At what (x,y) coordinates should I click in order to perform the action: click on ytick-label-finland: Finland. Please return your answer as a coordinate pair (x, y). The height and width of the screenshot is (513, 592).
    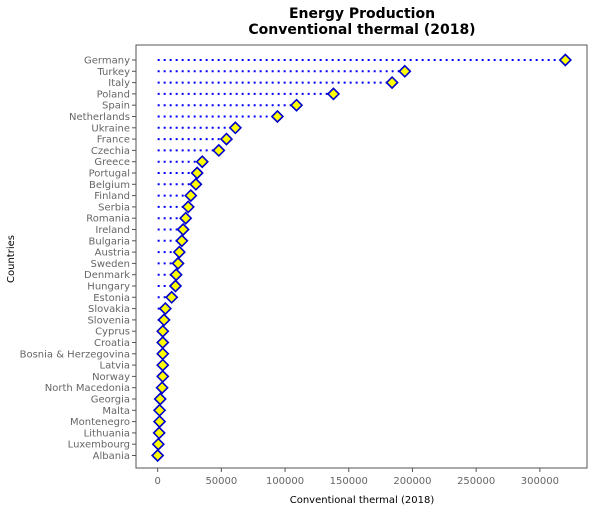
    Looking at the image, I should click on (112, 196).